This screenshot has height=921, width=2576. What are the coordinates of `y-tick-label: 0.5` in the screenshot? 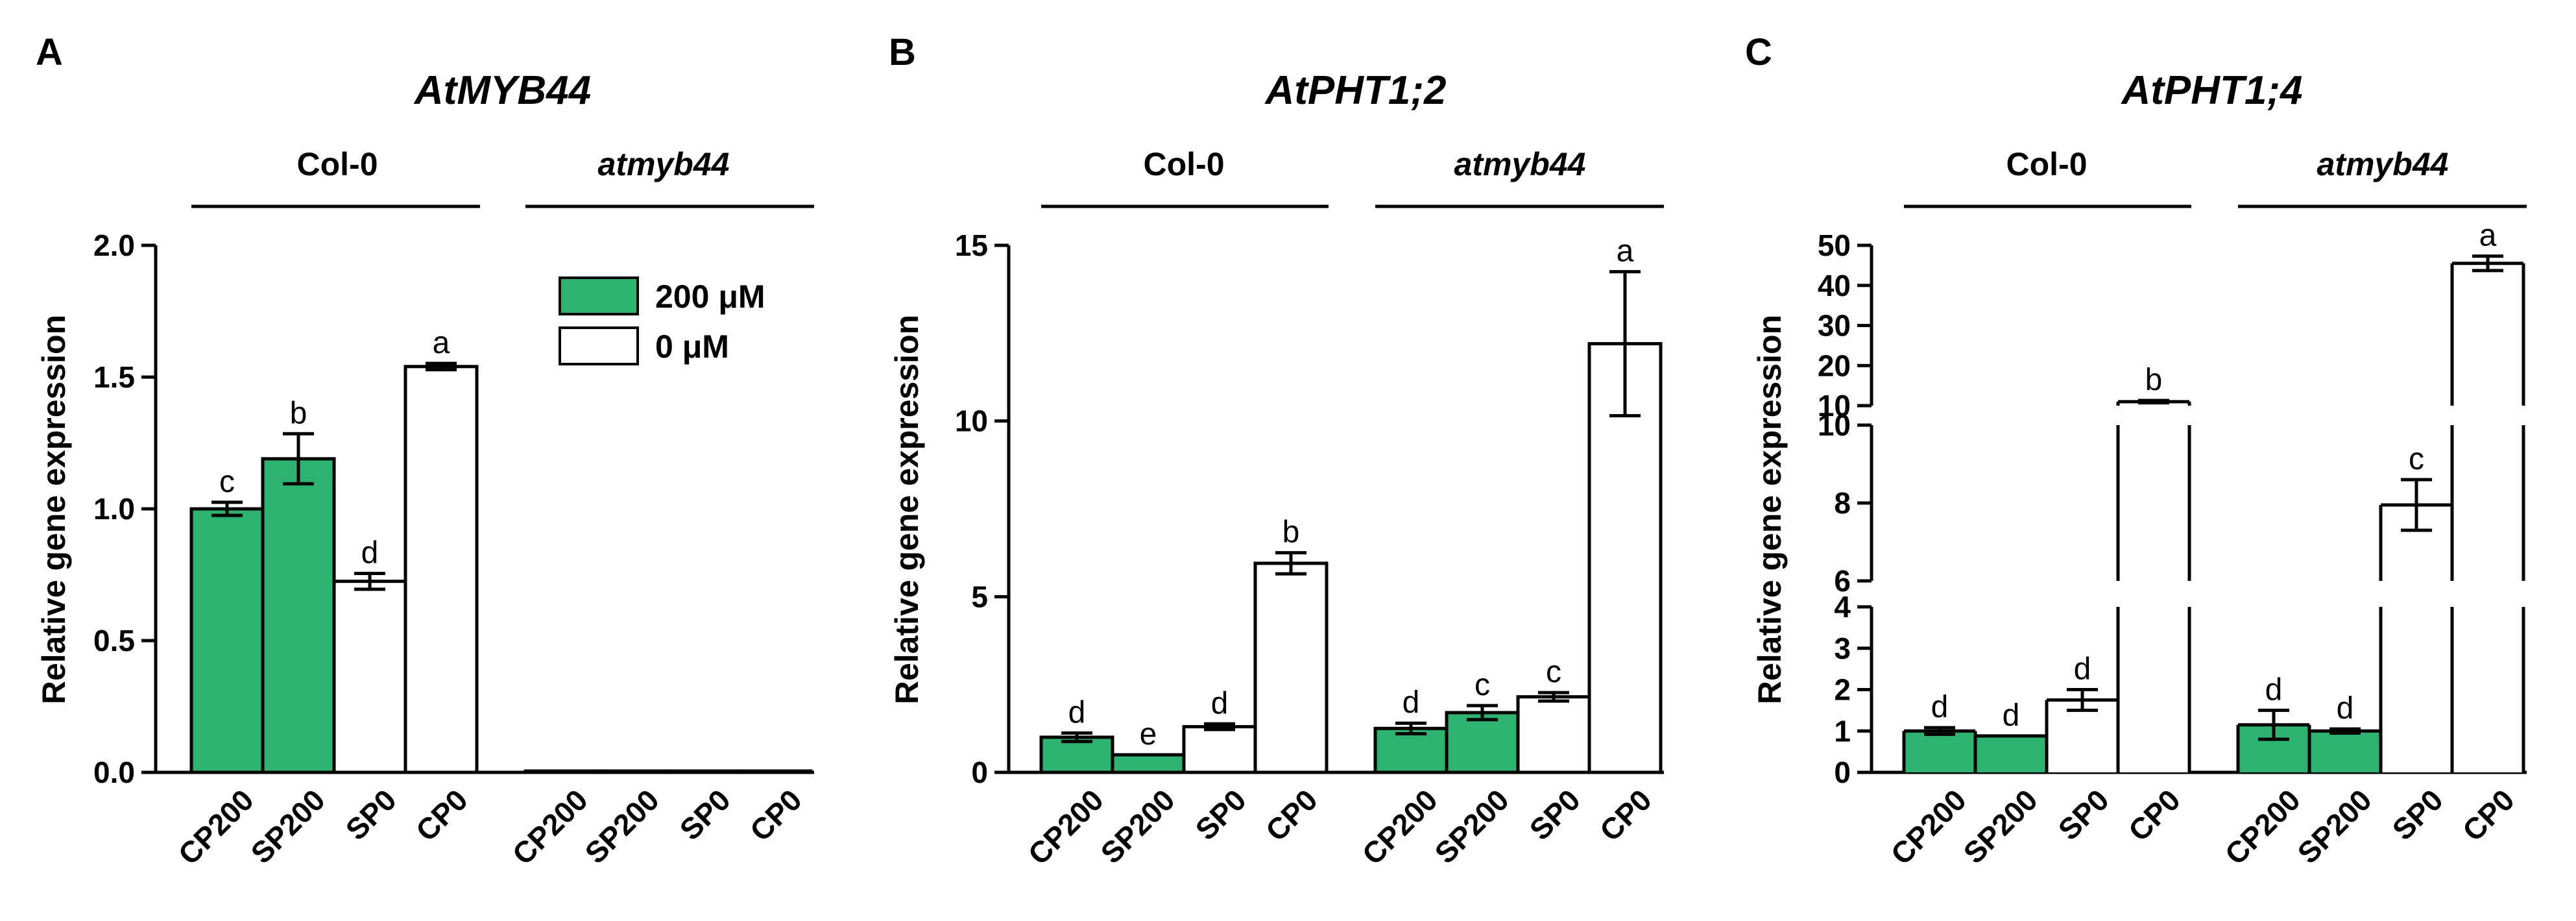 It's located at (114, 640).